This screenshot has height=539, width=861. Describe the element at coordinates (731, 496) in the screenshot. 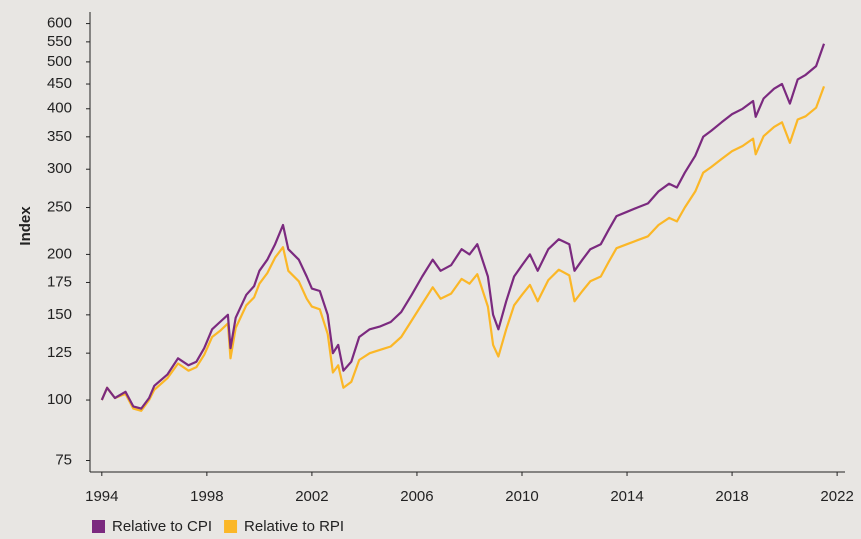

I see `x-tick-label: 2018` at that location.